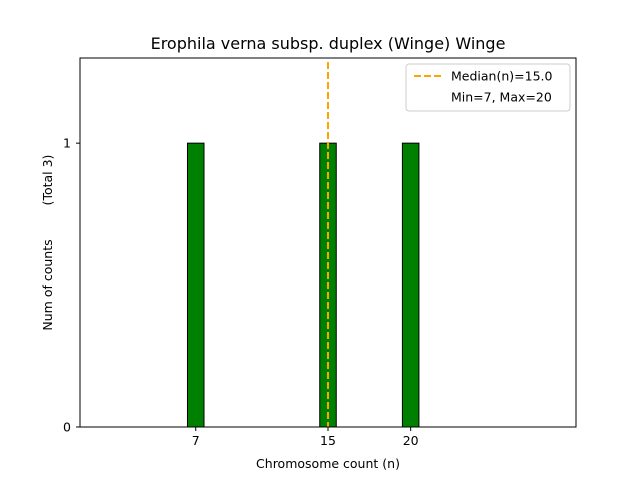 The height and width of the screenshot is (480, 640). Describe the element at coordinates (328, 440) in the screenshot. I see `x-tick-label-15: 15` at that location.